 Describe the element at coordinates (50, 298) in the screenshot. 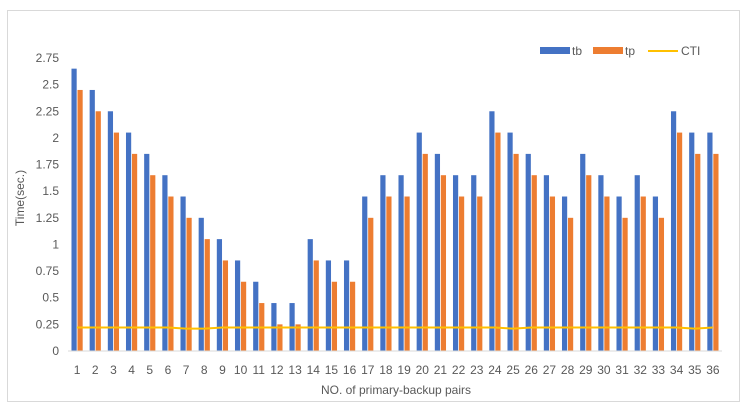

I see `y-tick-label: 0.5` at that location.